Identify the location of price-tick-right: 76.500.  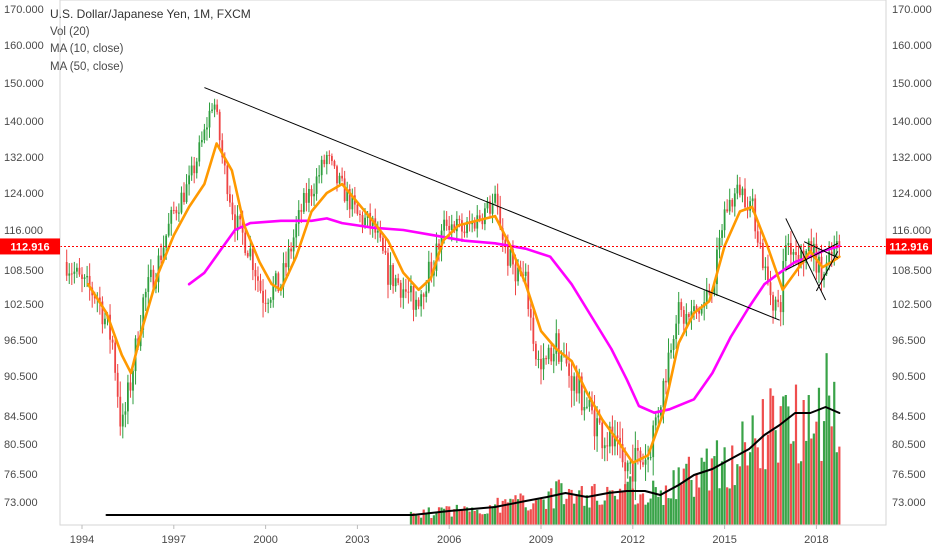
(909, 475).